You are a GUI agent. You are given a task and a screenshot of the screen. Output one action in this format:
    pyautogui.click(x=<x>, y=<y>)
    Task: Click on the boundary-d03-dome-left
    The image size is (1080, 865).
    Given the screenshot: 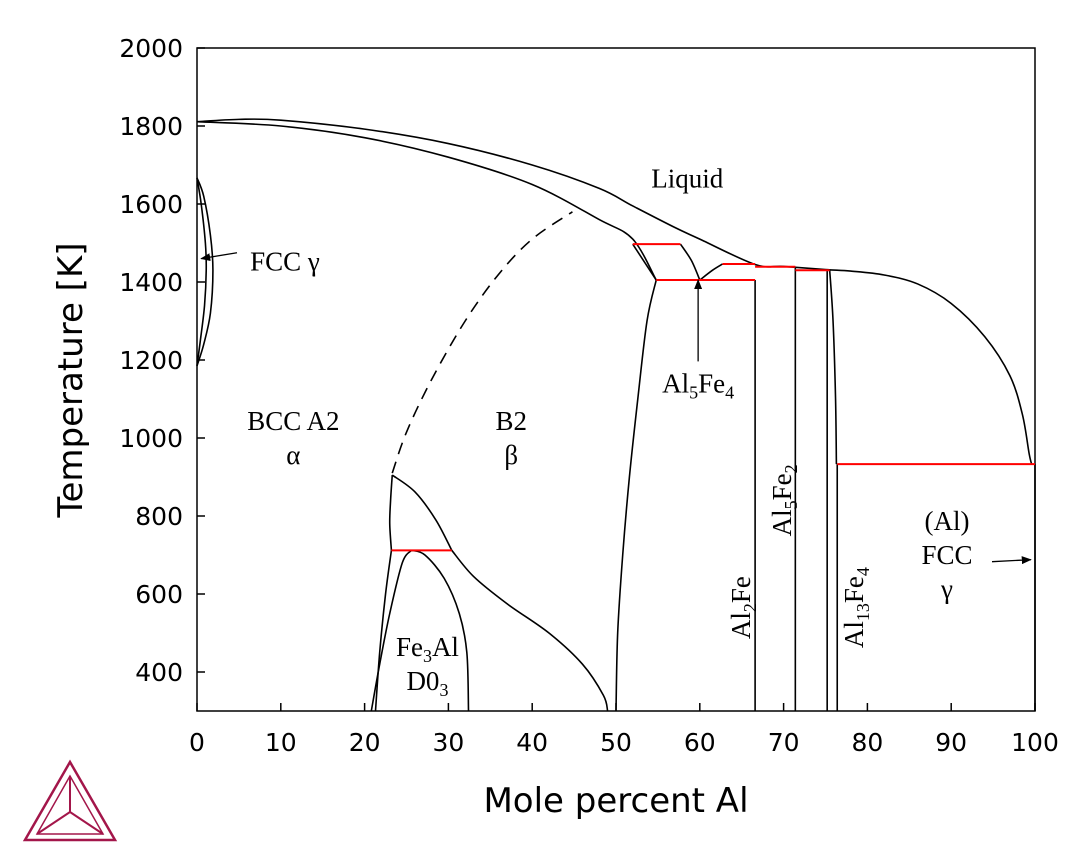 What is the action you would take?
    pyautogui.click(x=391, y=630)
    